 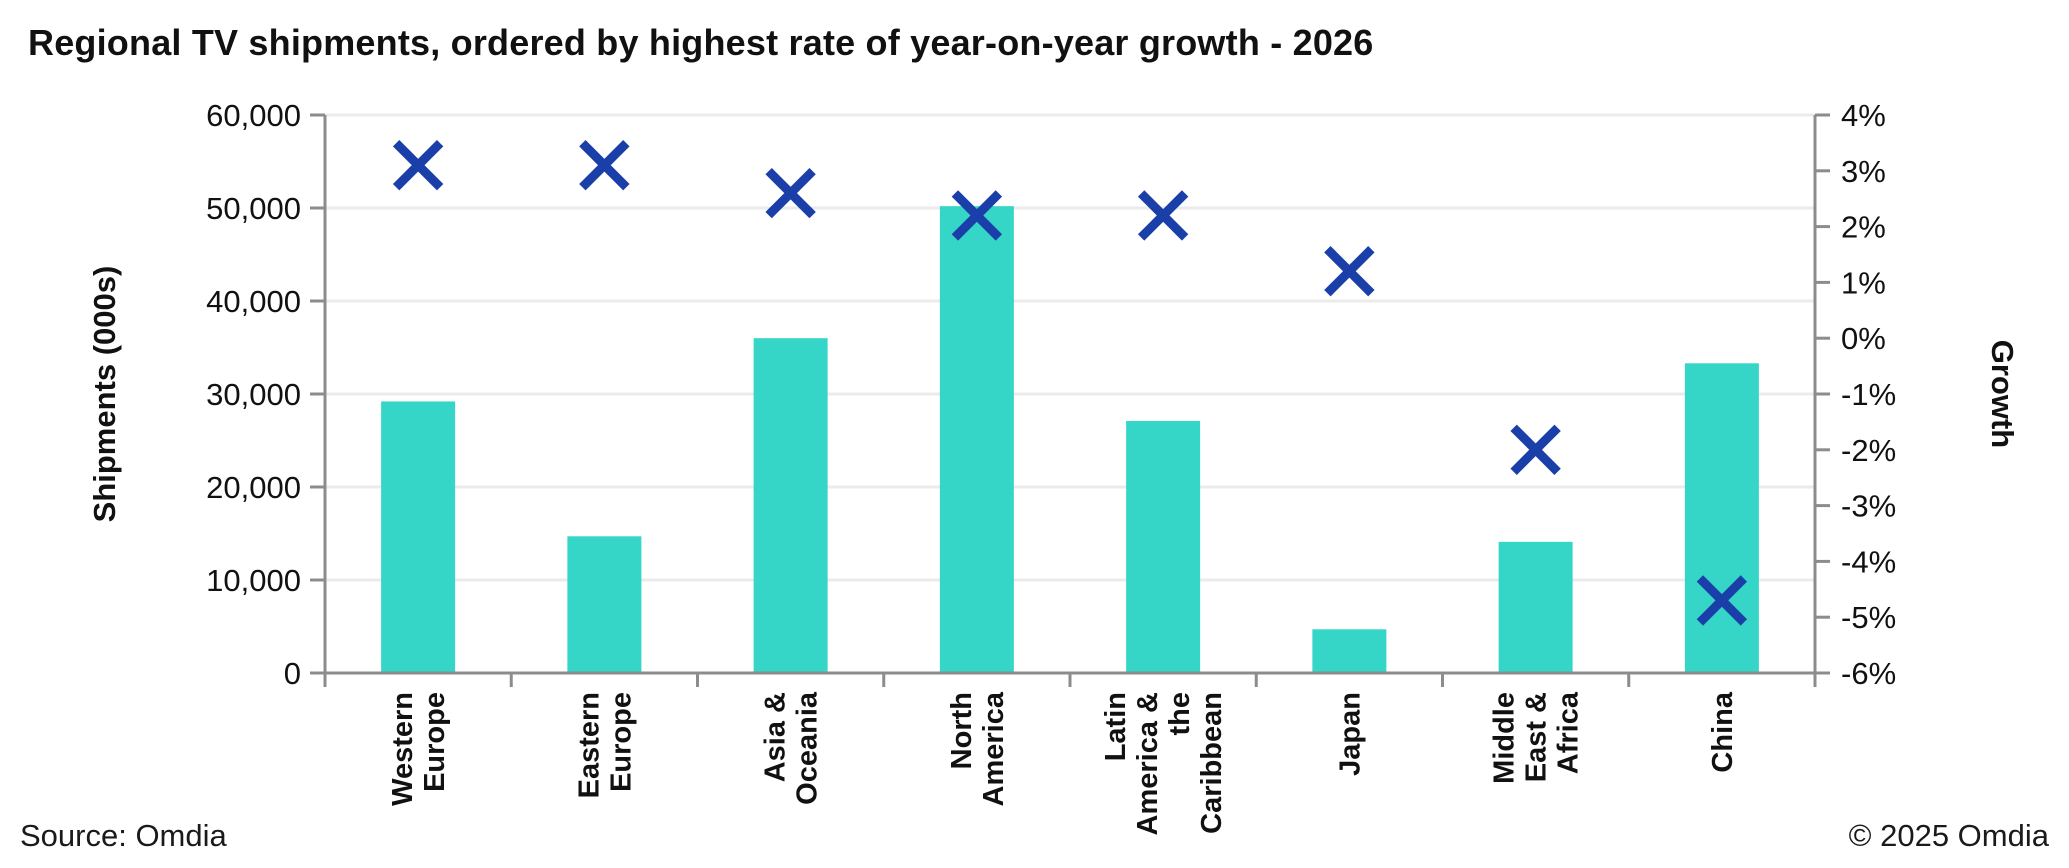 What do you see at coordinates (1116, 726) in the screenshot?
I see `category-label-line: Latin` at bounding box center [1116, 726].